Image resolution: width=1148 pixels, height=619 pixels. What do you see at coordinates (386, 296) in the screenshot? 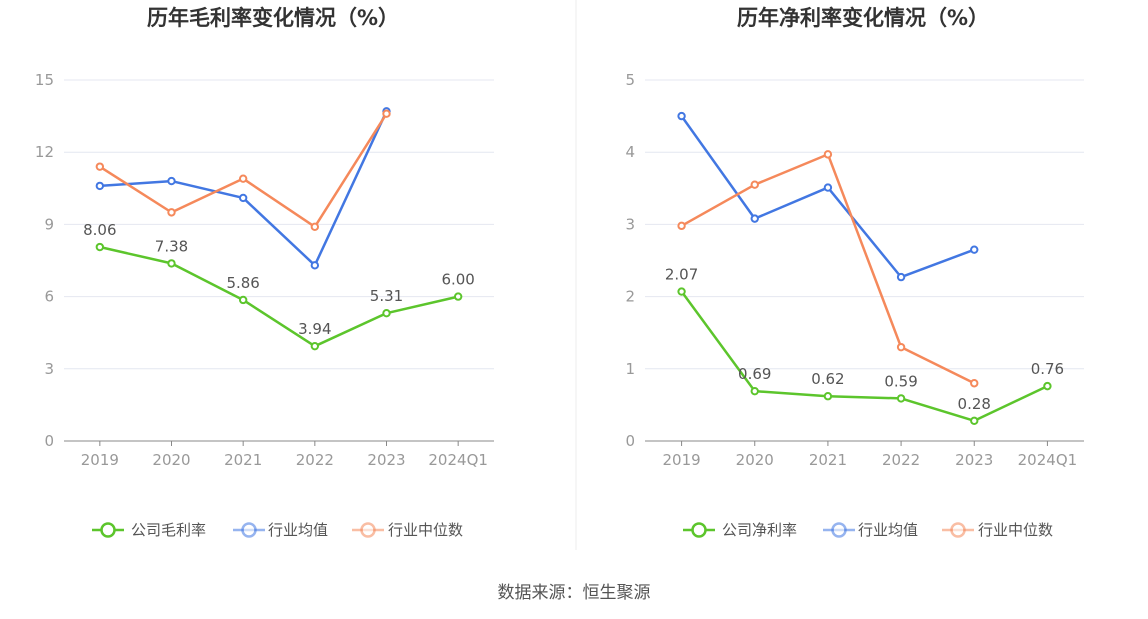
I see `data-label: 5.31` at bounding box center [386, 296].